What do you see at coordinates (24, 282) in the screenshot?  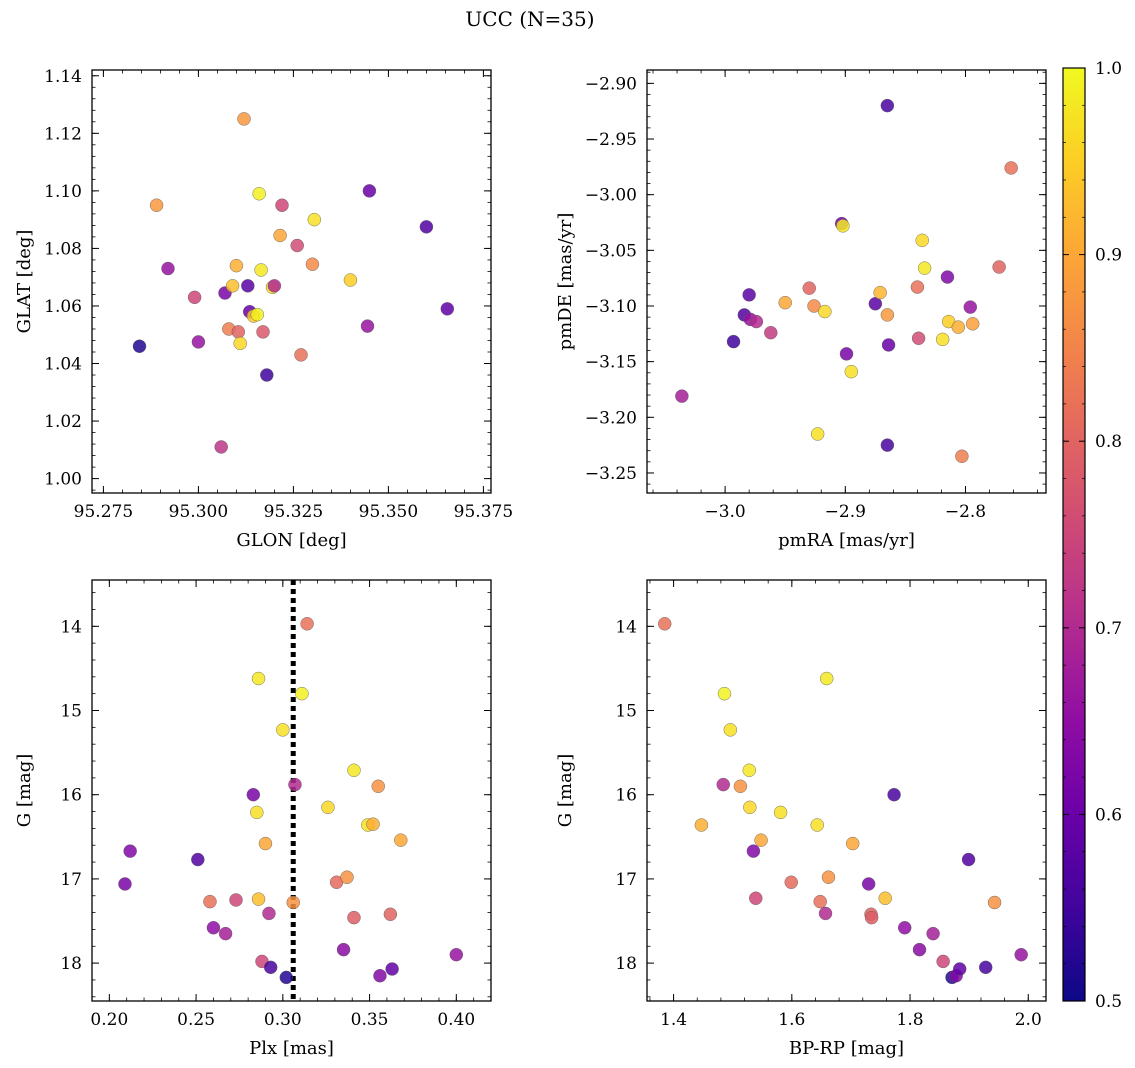 I see `y-axis-label: GLAT [deg]` at bounding box center [24, 282].